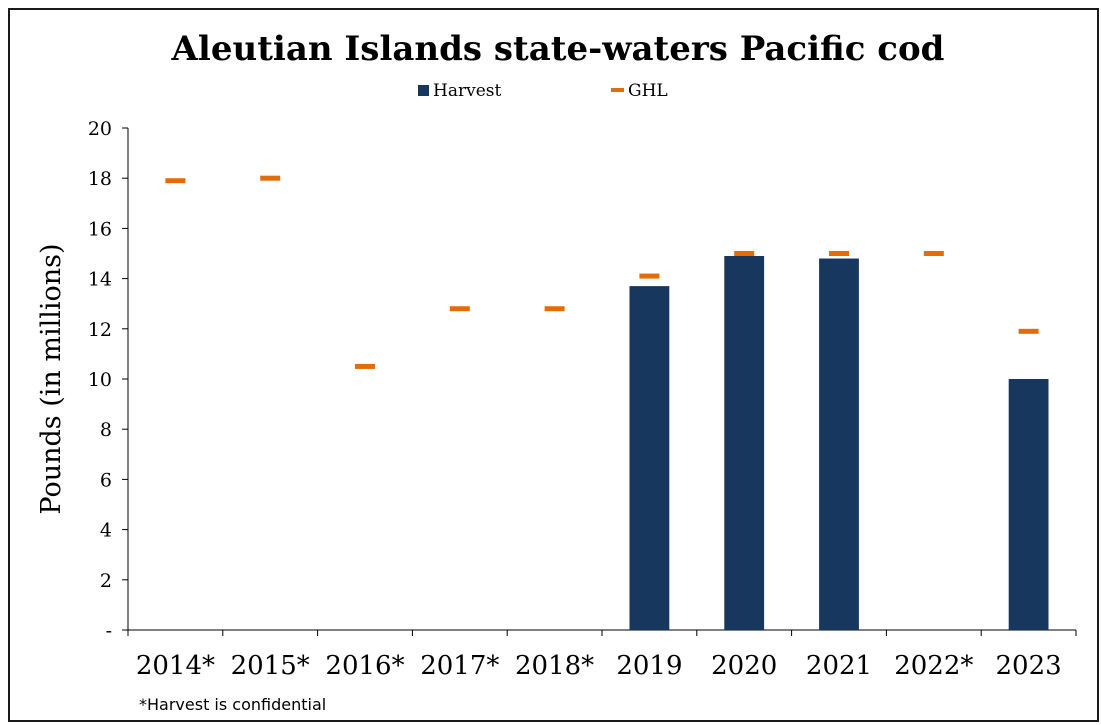 Image resolution: width=1101 pixels, height=725 pixels. I want to click on x-tick-label: 2017*, so click(459, 666).